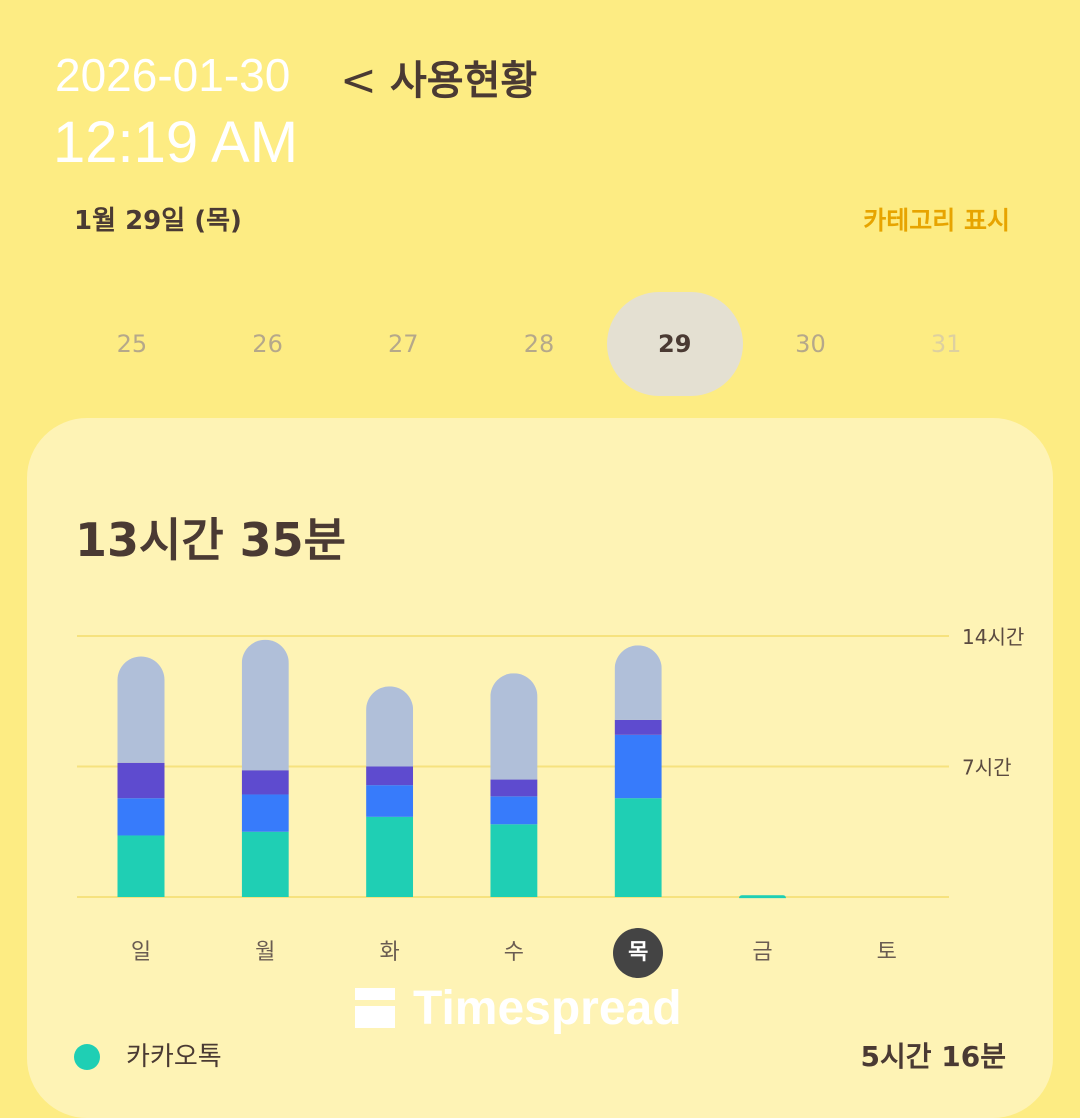  I want to click on bar-금, so click(762, 897).